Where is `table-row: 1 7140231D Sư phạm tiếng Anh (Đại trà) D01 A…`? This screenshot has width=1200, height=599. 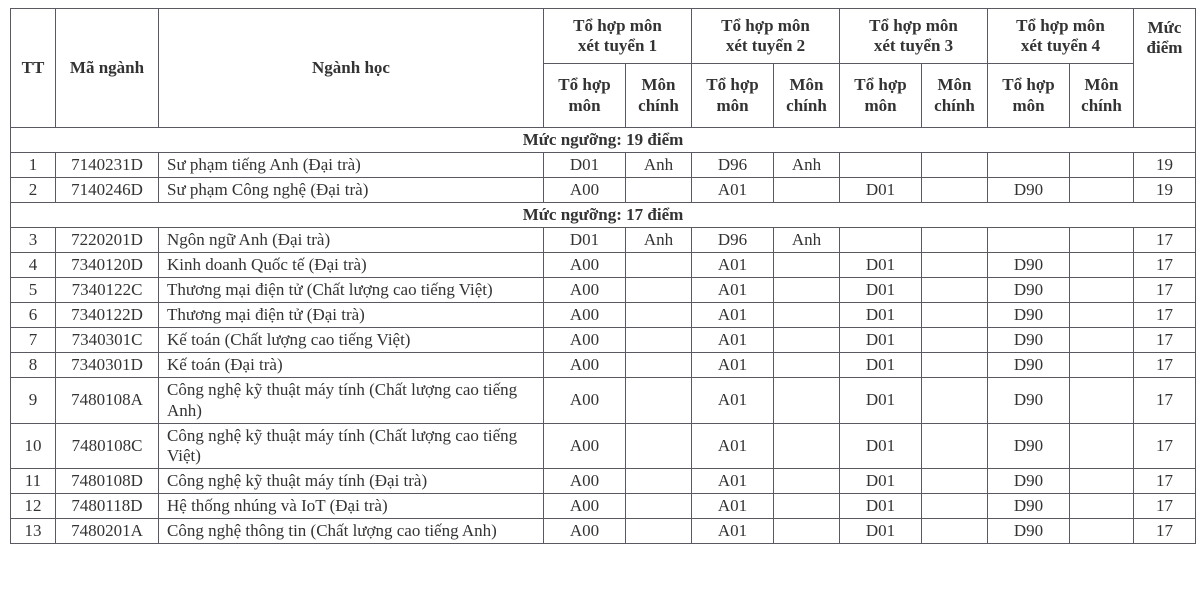 table-row: 1 7140231D Sư phạm tiếng Anh (Đại trà) D01 A… is located at coordinates (603, 165).